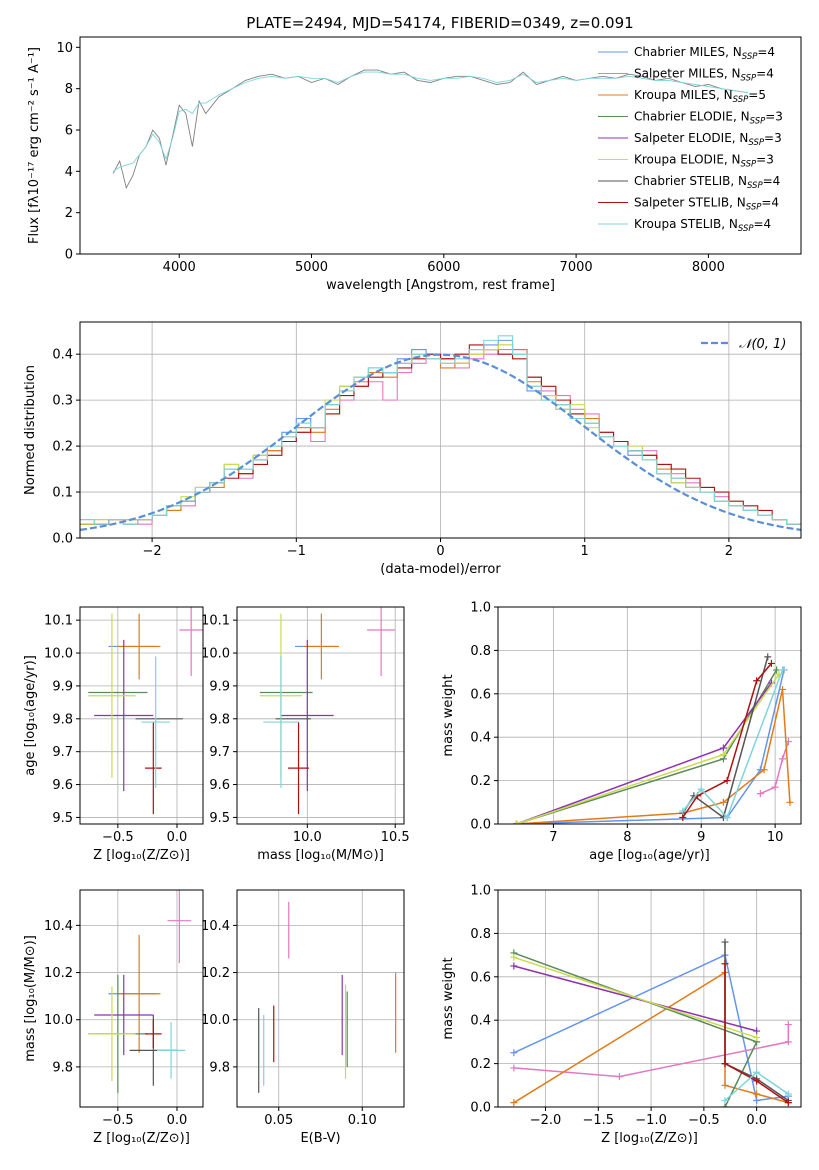  I want to click on y-axis-label: Flux [fλ10⁻¹⁷ erg cm⁻² s⁻¹ A⁻¹], so click(34, 145).